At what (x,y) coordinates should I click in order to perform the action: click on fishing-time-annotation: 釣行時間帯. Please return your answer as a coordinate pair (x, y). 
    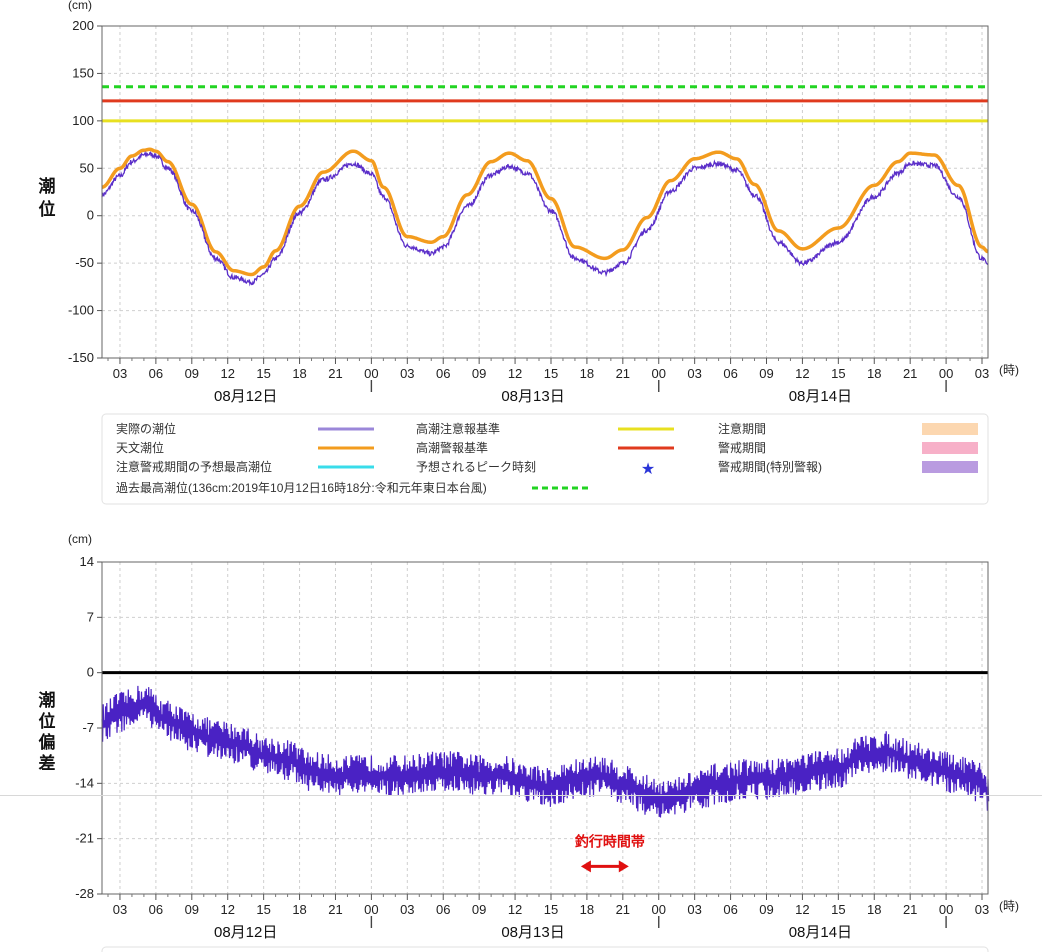
    Looking at the image, I should click on (610, 853).